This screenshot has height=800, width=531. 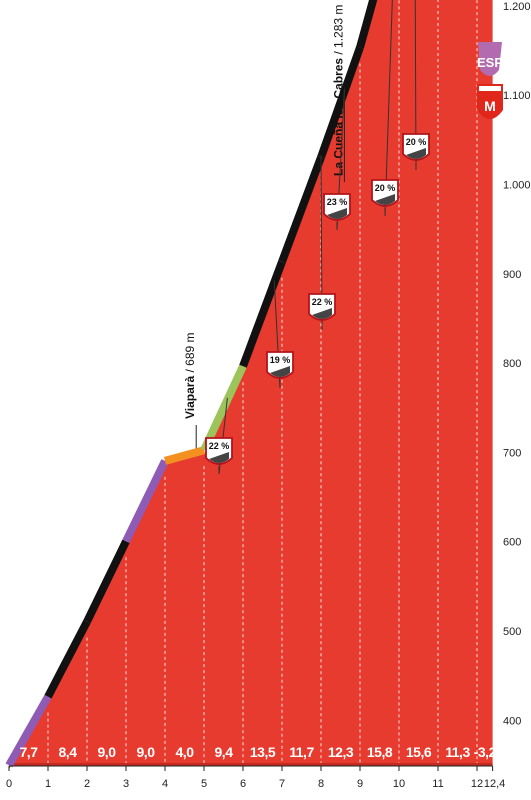 What do you see at coordinates (399, 784) in the screenshot?
I see `x-tick-label: 10` at bounding box center [399, 784].